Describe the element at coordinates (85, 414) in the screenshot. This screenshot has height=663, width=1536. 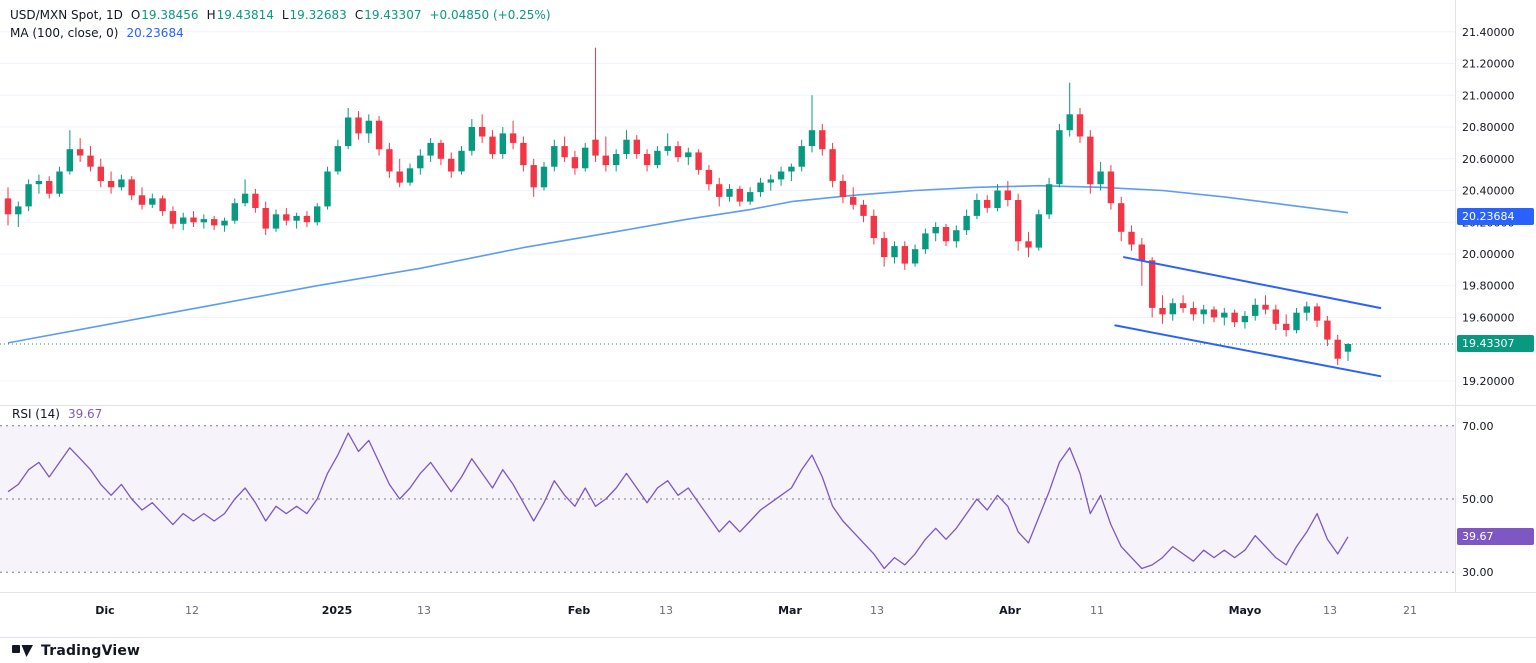
I see `rsi-value: 39.67` at that location.